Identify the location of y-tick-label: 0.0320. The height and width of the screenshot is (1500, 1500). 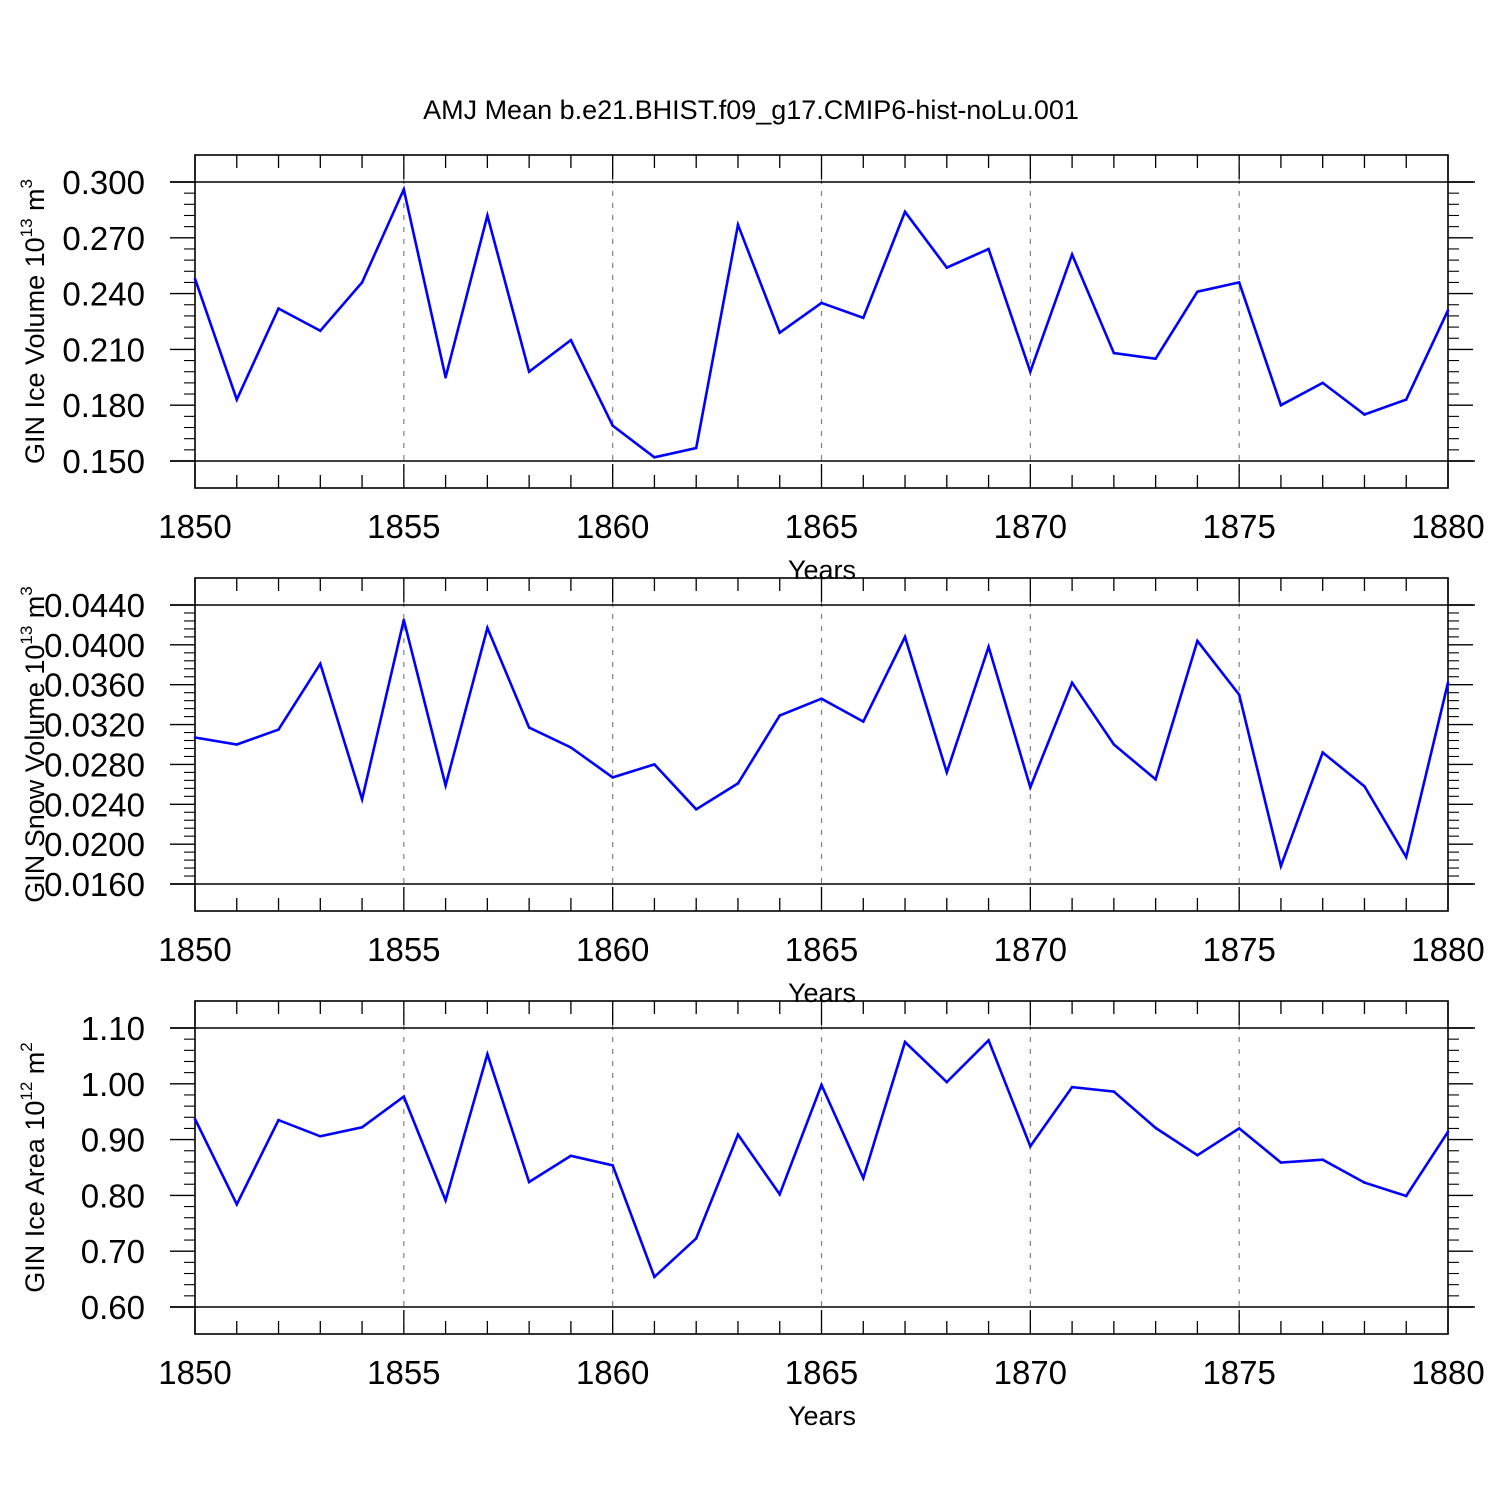
(94, 725).